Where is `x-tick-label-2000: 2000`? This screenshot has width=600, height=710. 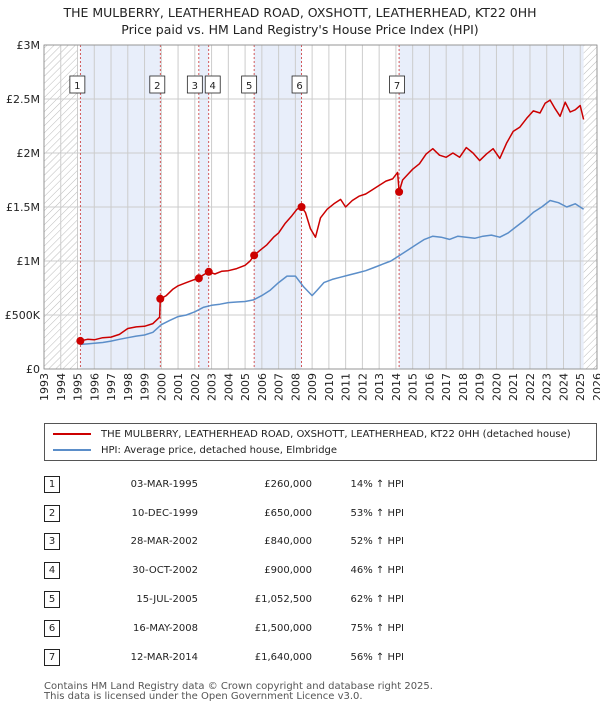 x-tick-label-2000: 2000 is located at coordinates (161, 387).